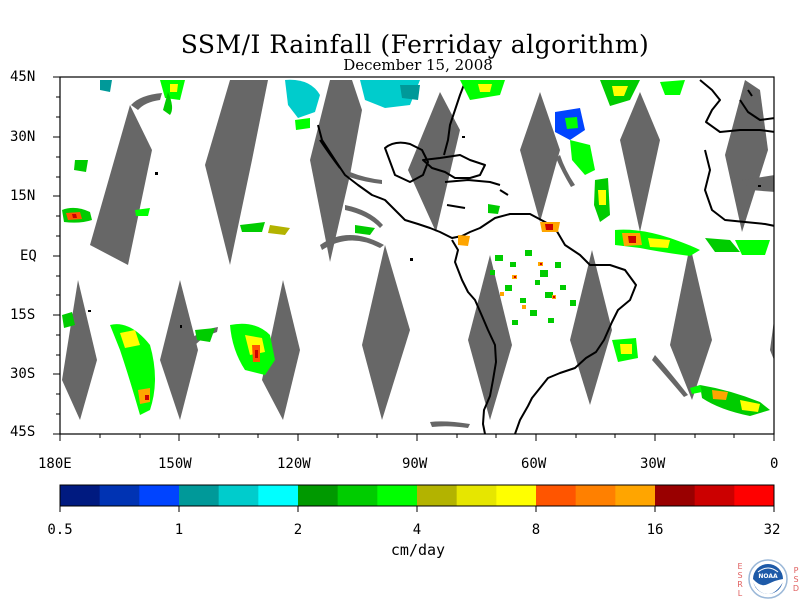  I want to click on colorbar, so click(417, 495).